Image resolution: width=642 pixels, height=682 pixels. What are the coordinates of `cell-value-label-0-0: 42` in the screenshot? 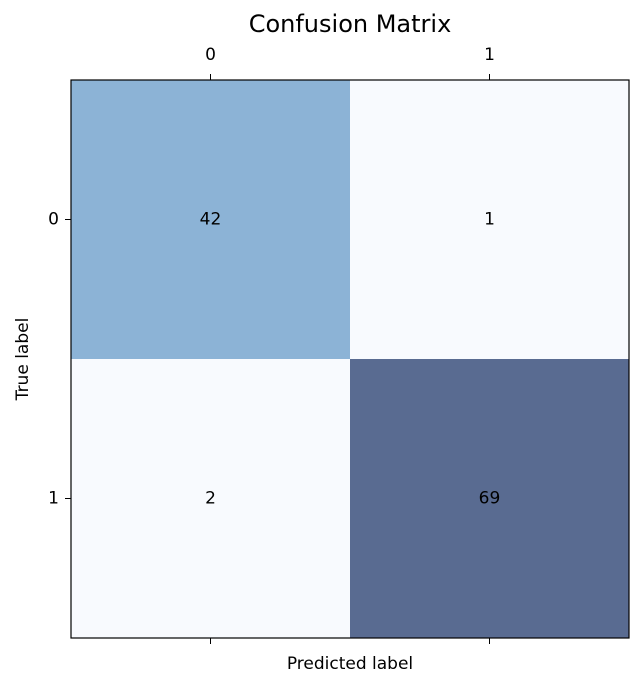 It's located at (211, 220).